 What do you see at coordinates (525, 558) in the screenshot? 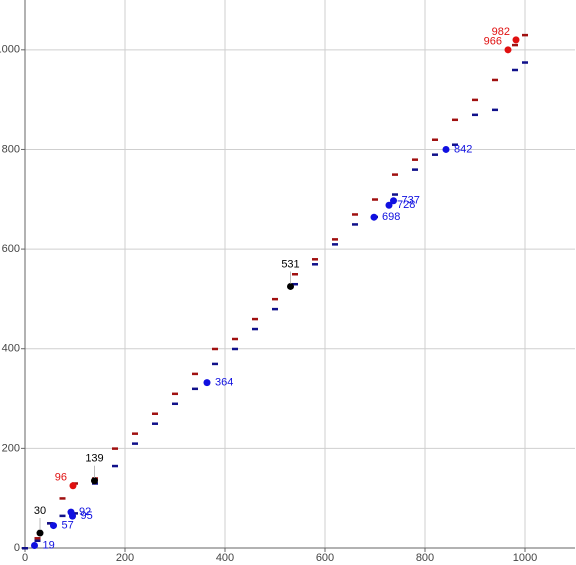
I see `x-tick-label: 1000` at bounding box center [525, 558].